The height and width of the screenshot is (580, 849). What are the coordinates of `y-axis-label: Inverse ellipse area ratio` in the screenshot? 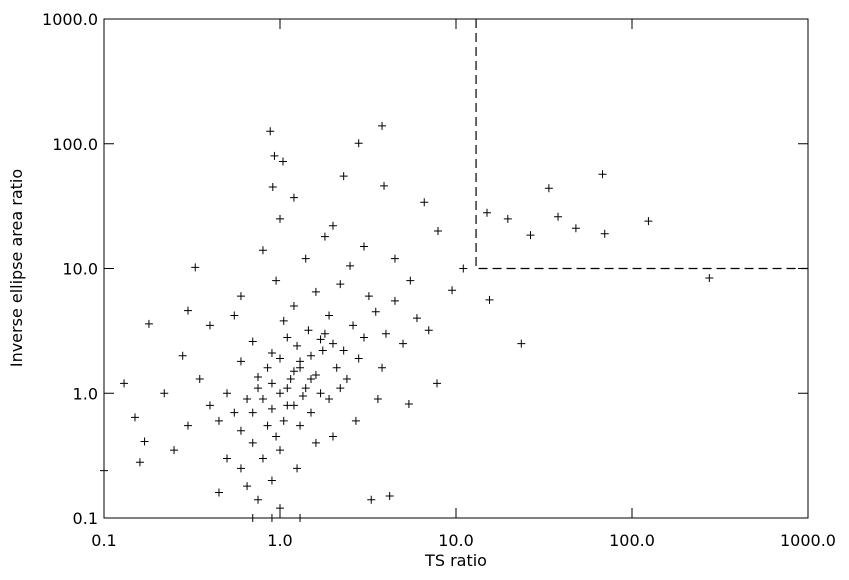 It's located at (16, 268).